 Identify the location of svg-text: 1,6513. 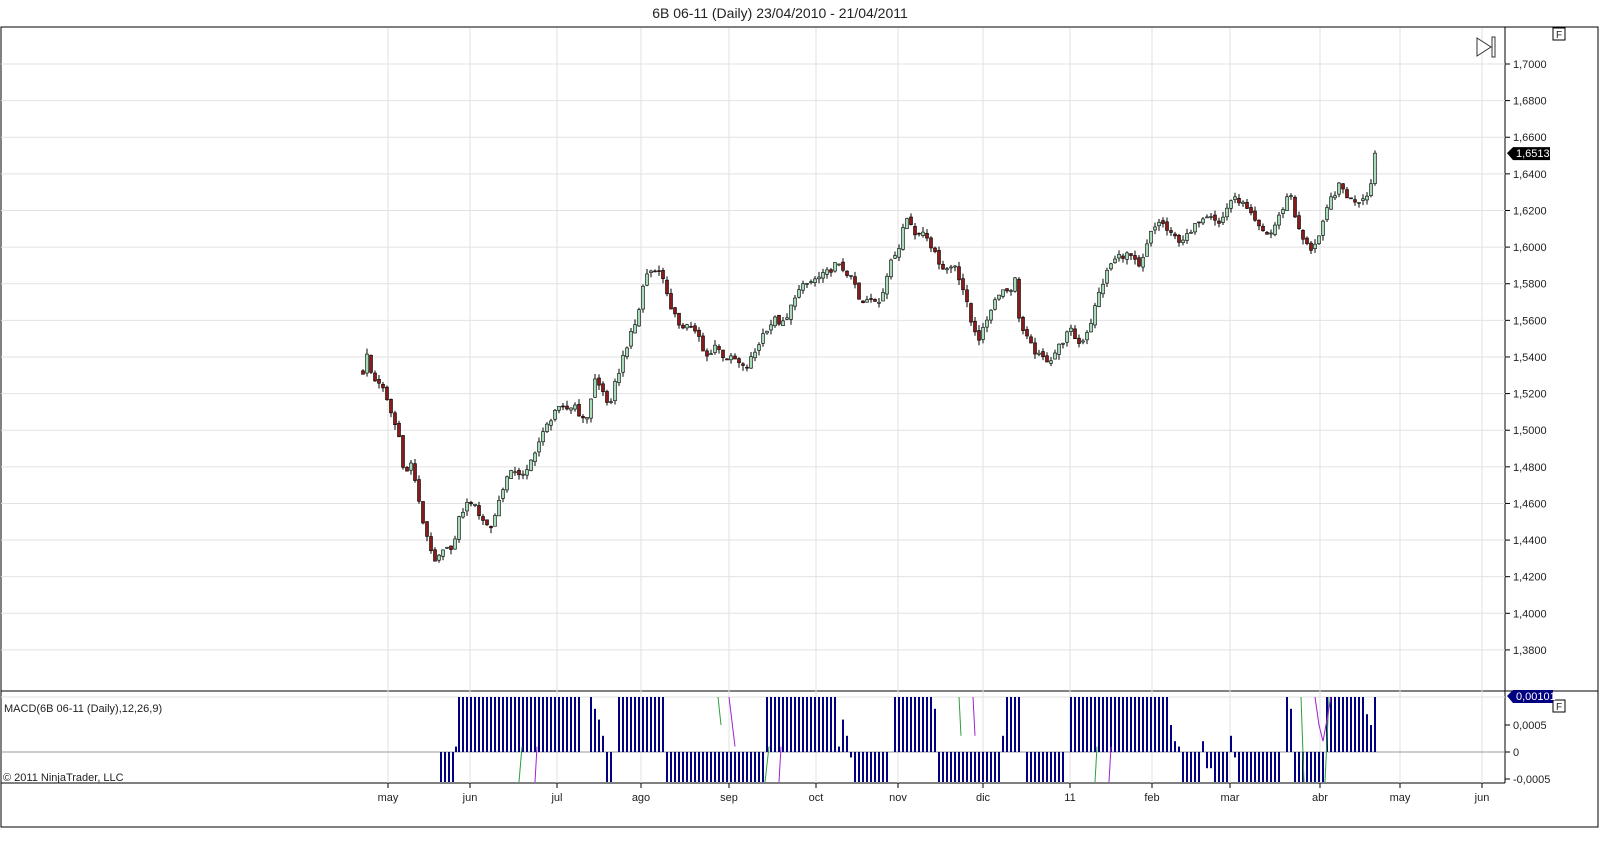
(1533, 154).